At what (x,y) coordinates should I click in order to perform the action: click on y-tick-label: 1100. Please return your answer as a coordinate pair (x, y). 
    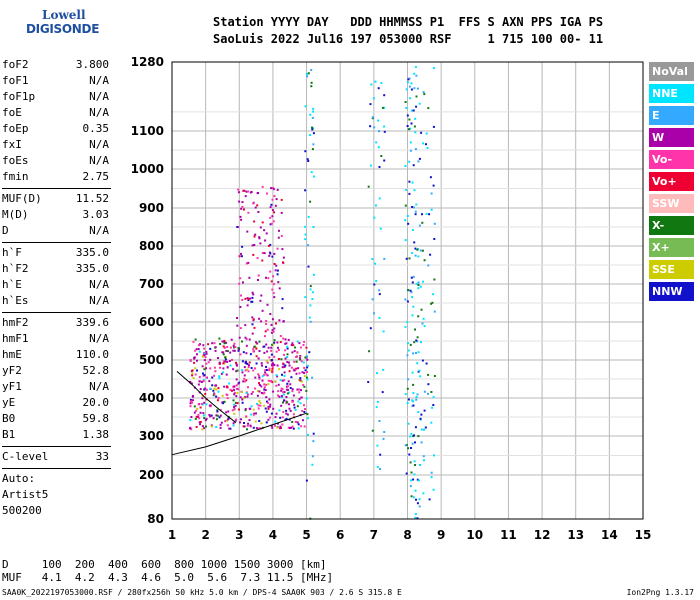
    Looking at the image, I should click on (147, 131).